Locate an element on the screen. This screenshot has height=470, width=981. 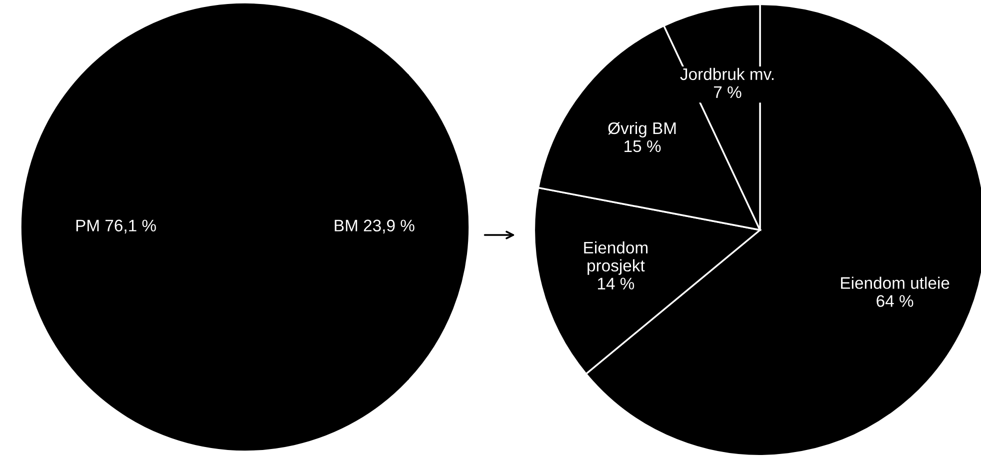
data-label: 15 % is located at coordinates (642, 146).